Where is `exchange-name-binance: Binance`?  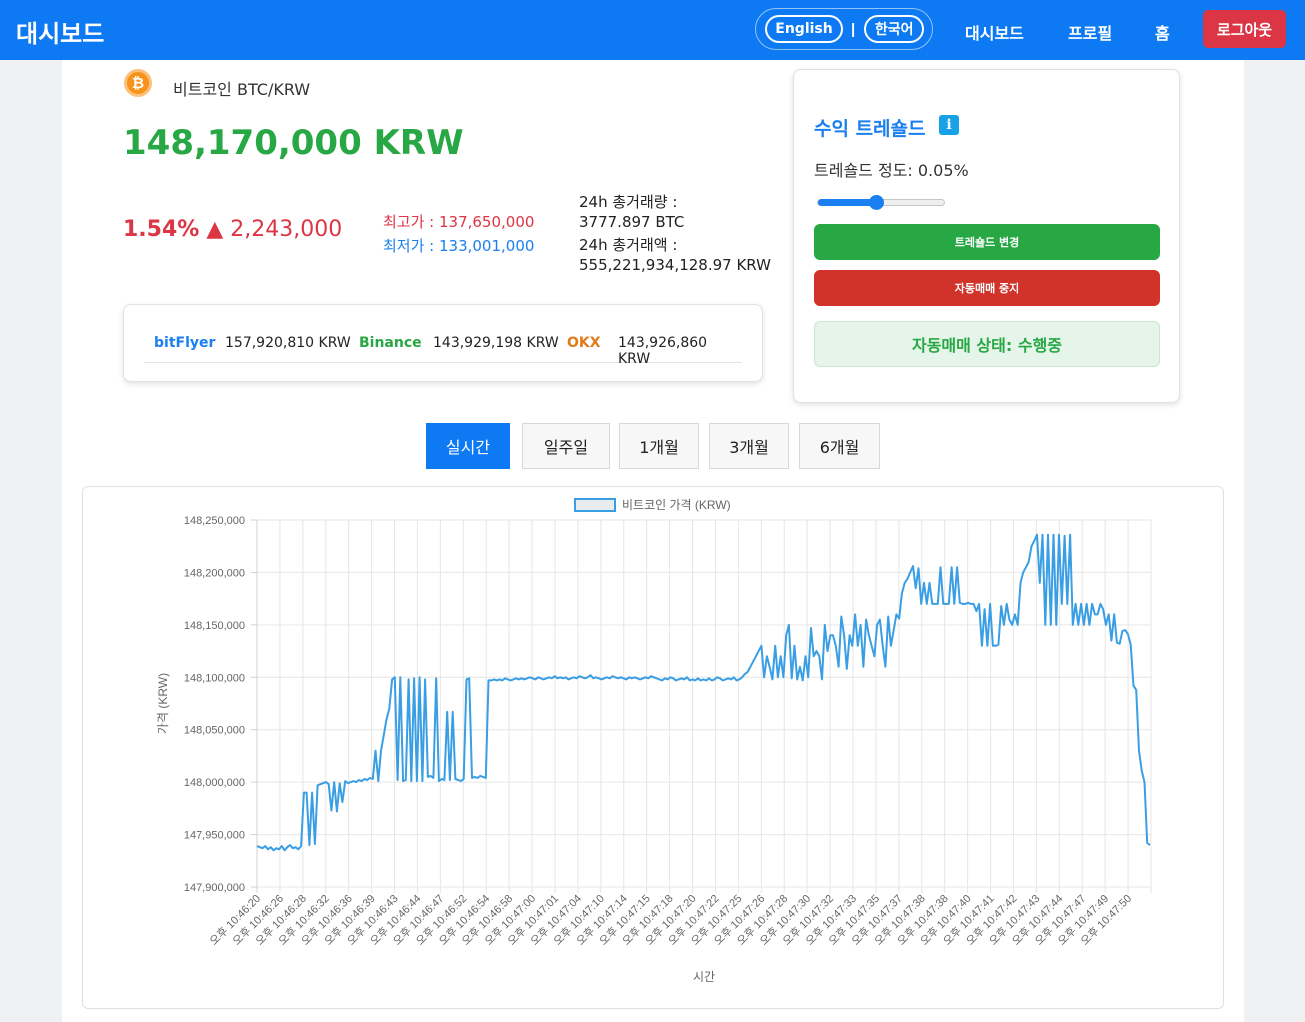
exchange-name-binance: Binance is located at coordinates (390, 343).